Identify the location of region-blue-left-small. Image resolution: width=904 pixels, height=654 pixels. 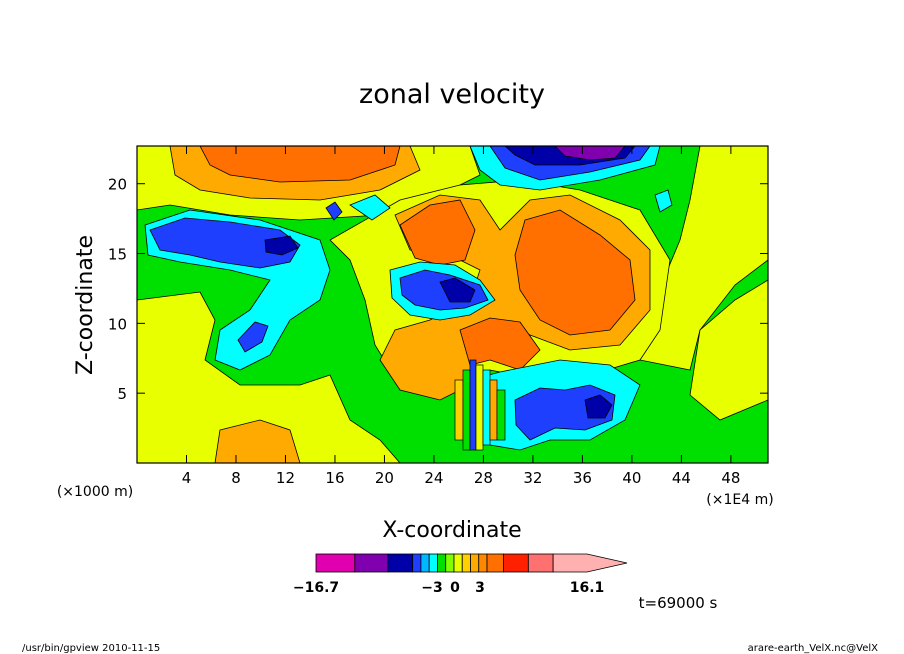
(253, 337).